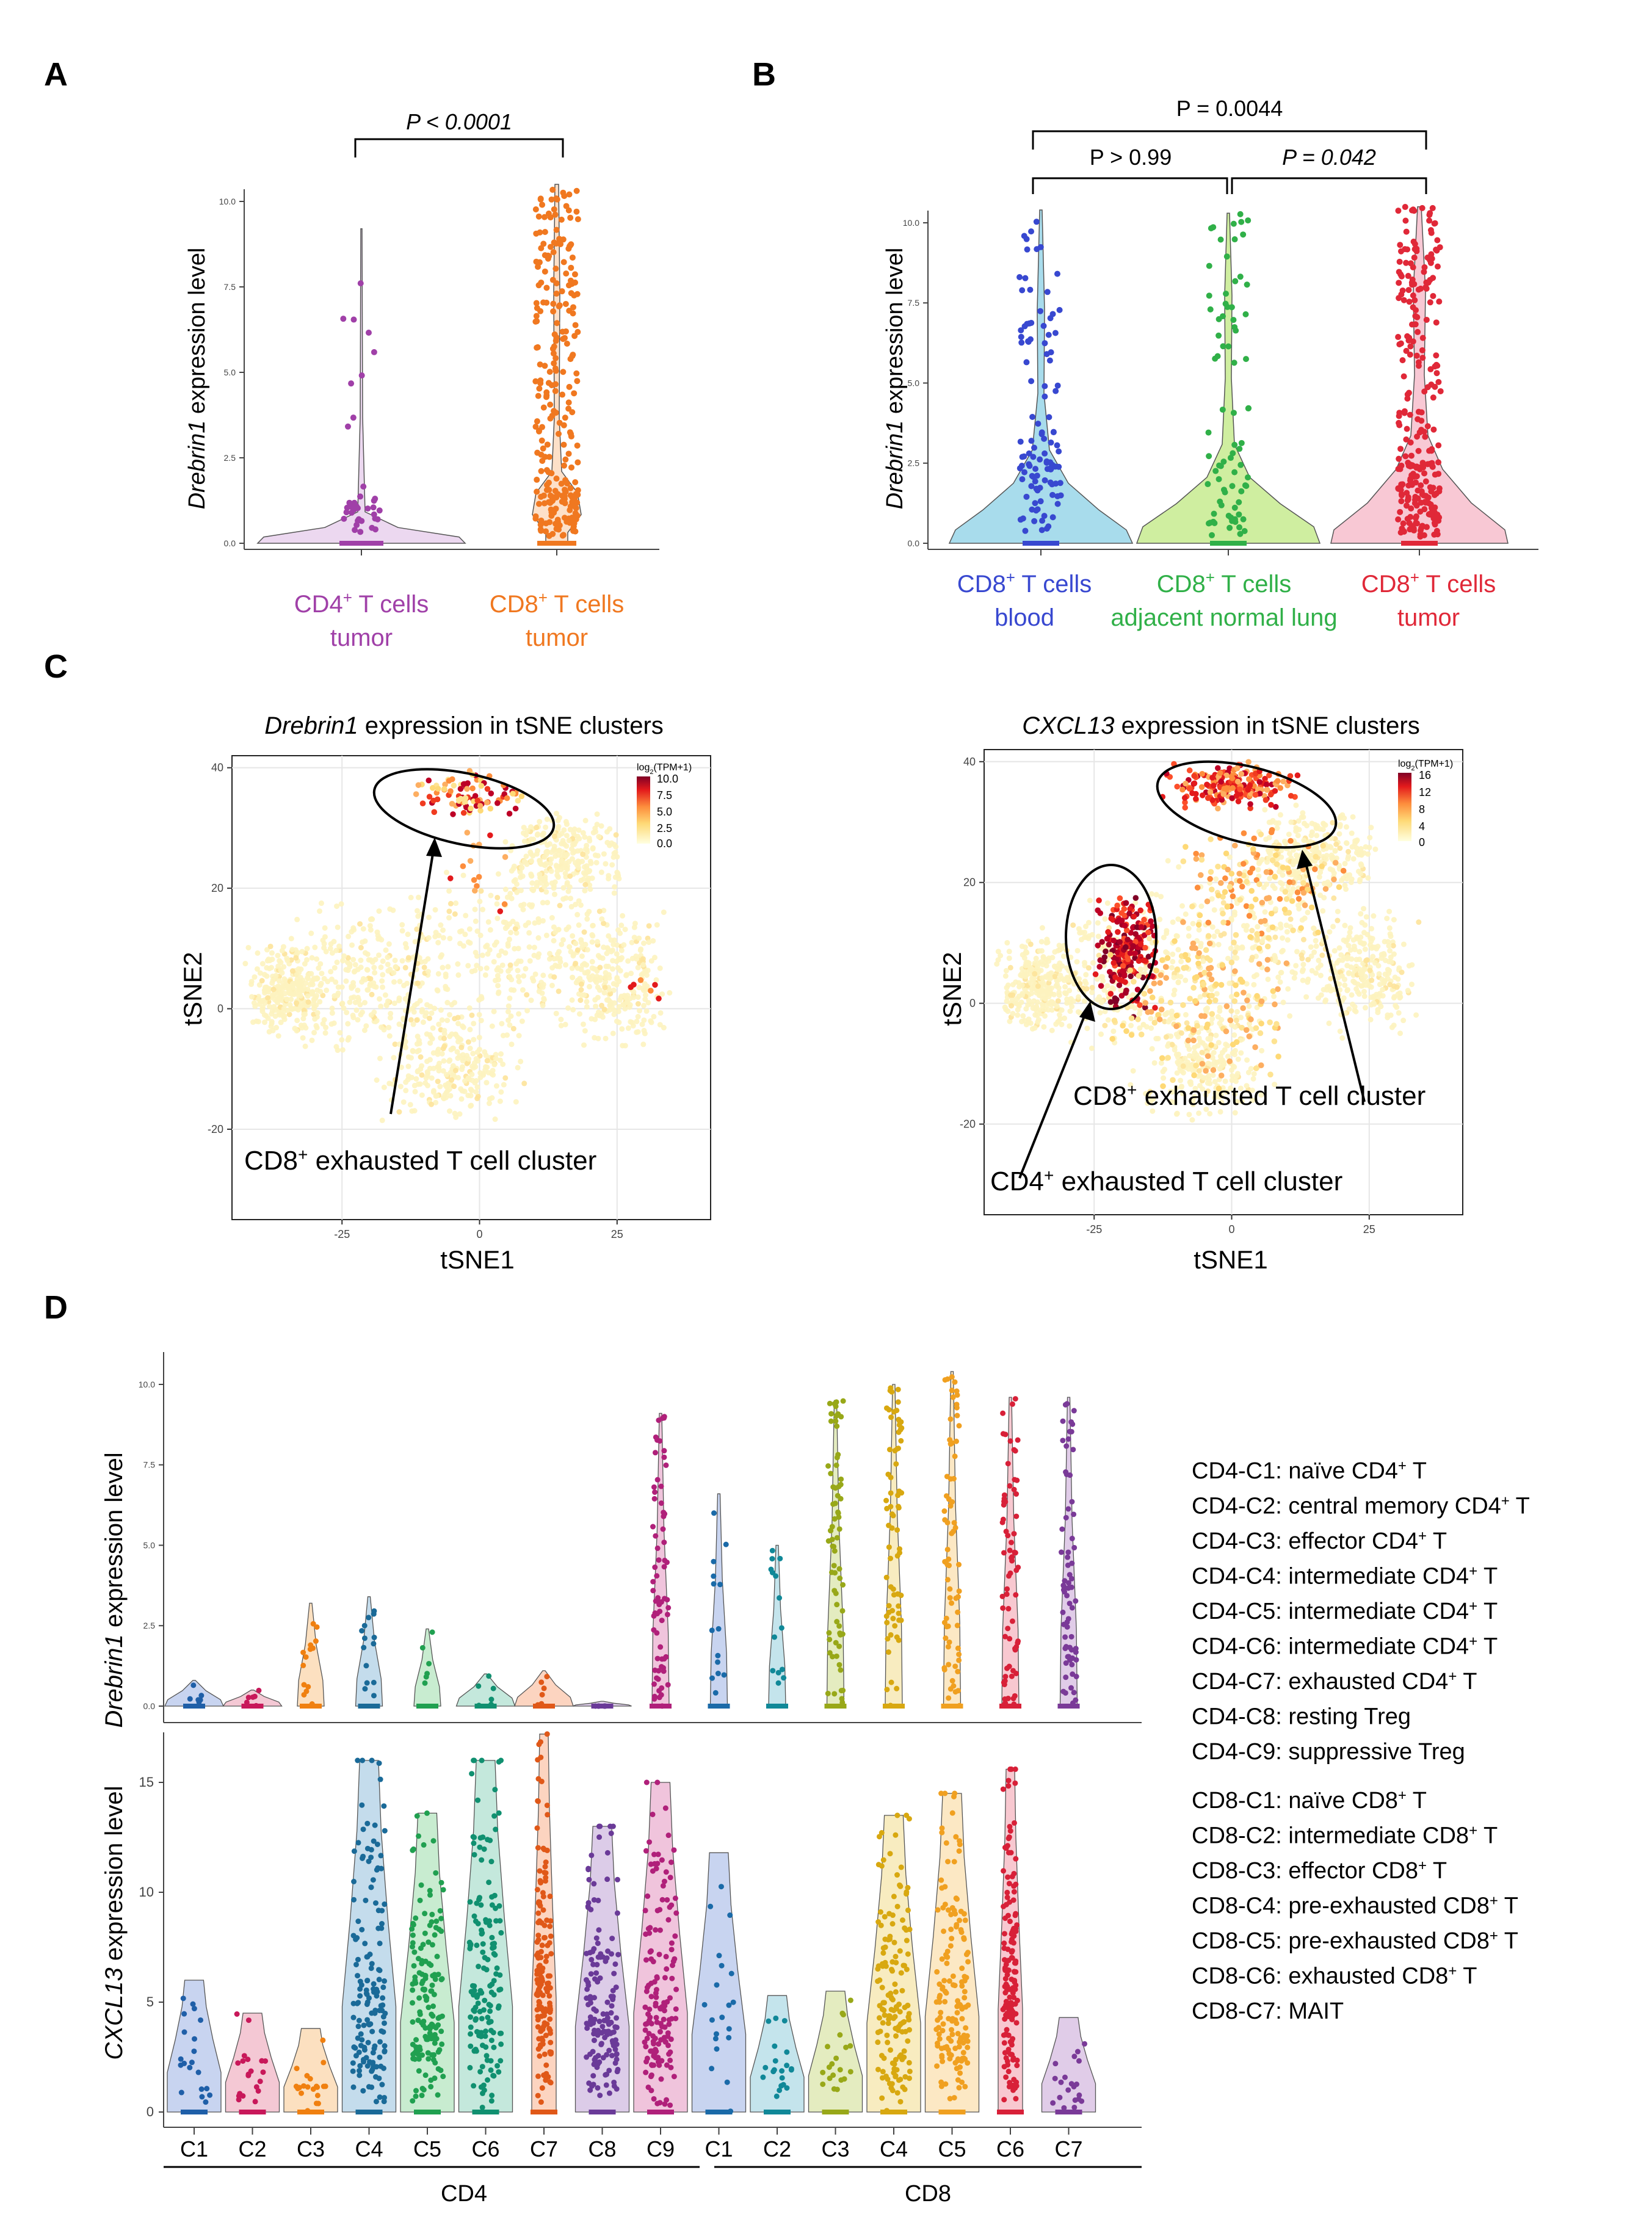  I want to click on zero-points, so click(1228, 543).